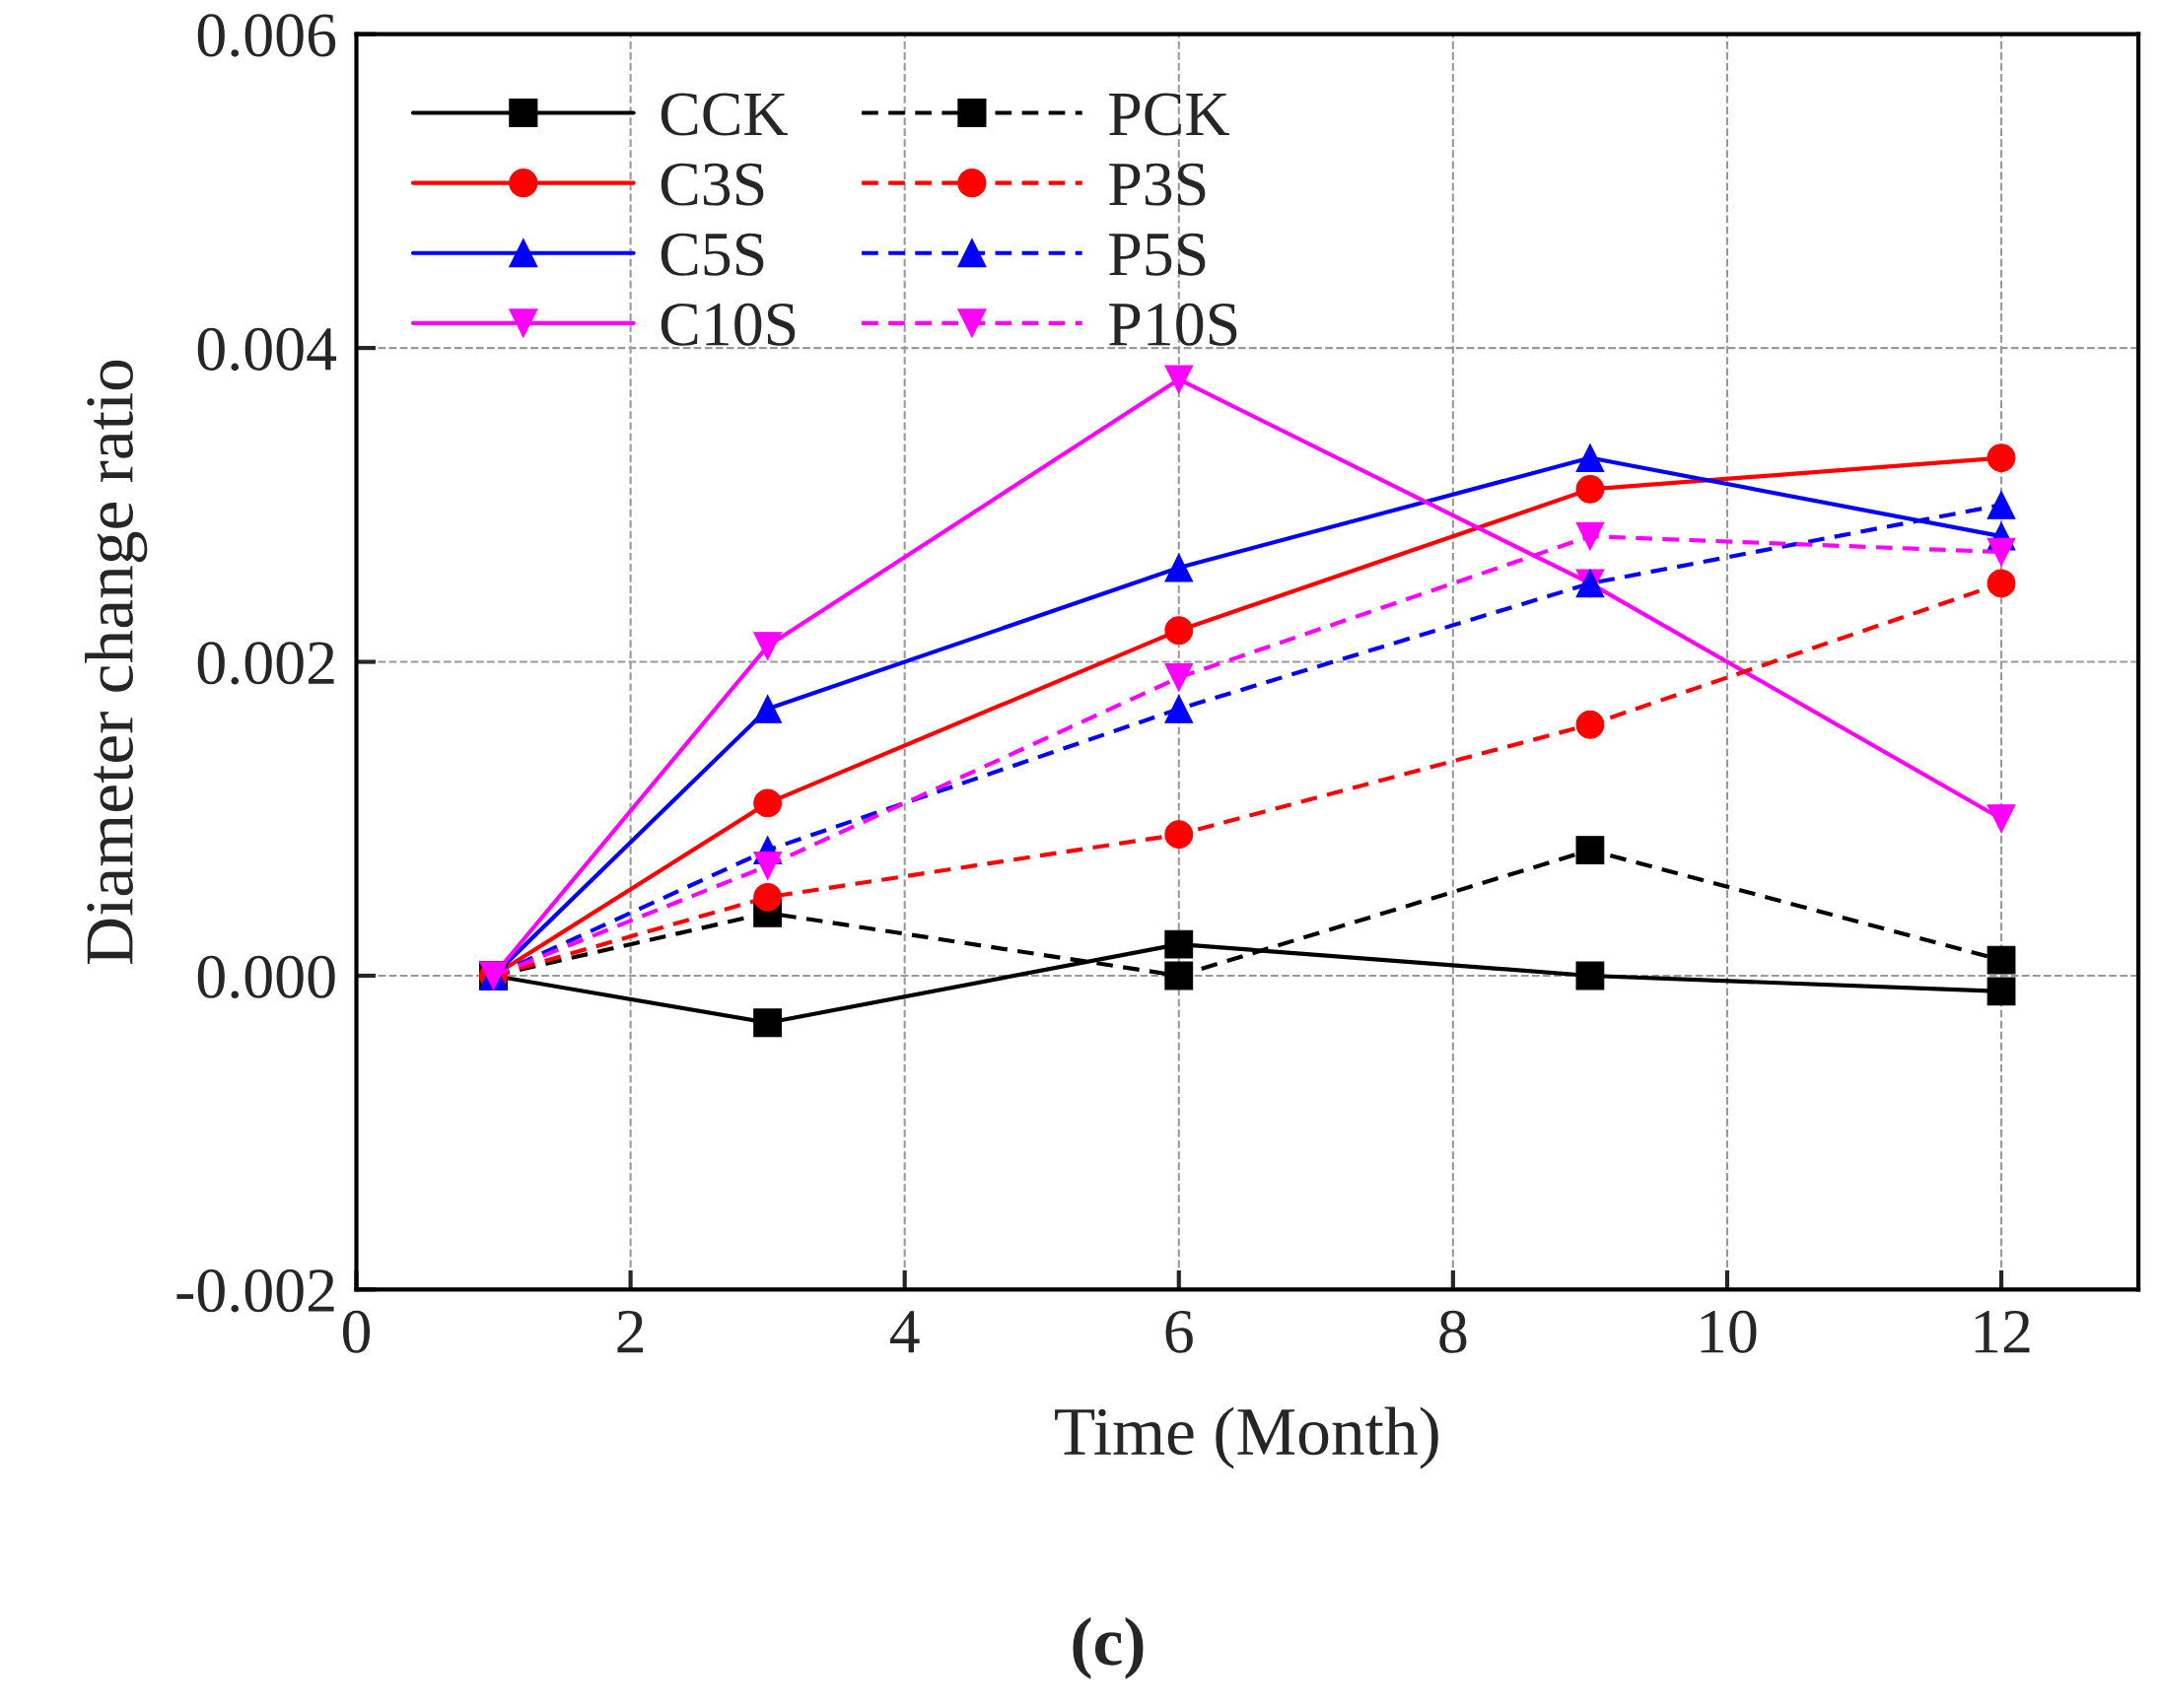 The image size is (2160, 1708). I want to click on legend-label: P10S, so click(1173, 324).